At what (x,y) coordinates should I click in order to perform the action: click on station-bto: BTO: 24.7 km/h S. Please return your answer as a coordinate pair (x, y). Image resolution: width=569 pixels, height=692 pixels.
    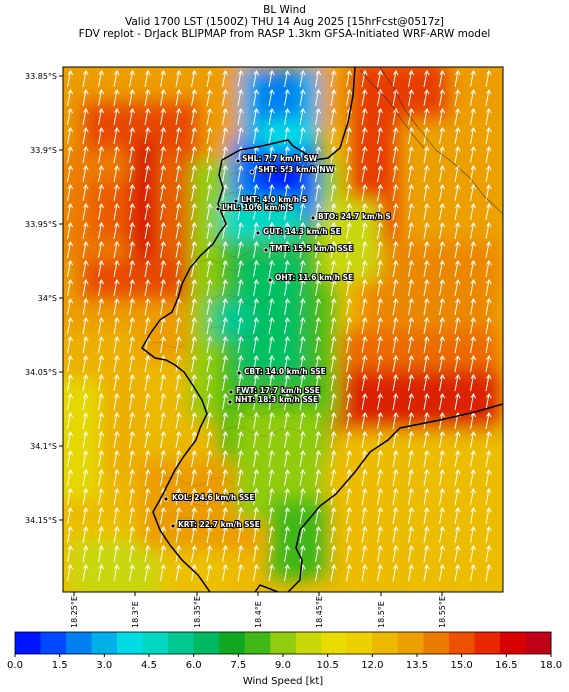
    Looking at the image, I should click on (351, 216).